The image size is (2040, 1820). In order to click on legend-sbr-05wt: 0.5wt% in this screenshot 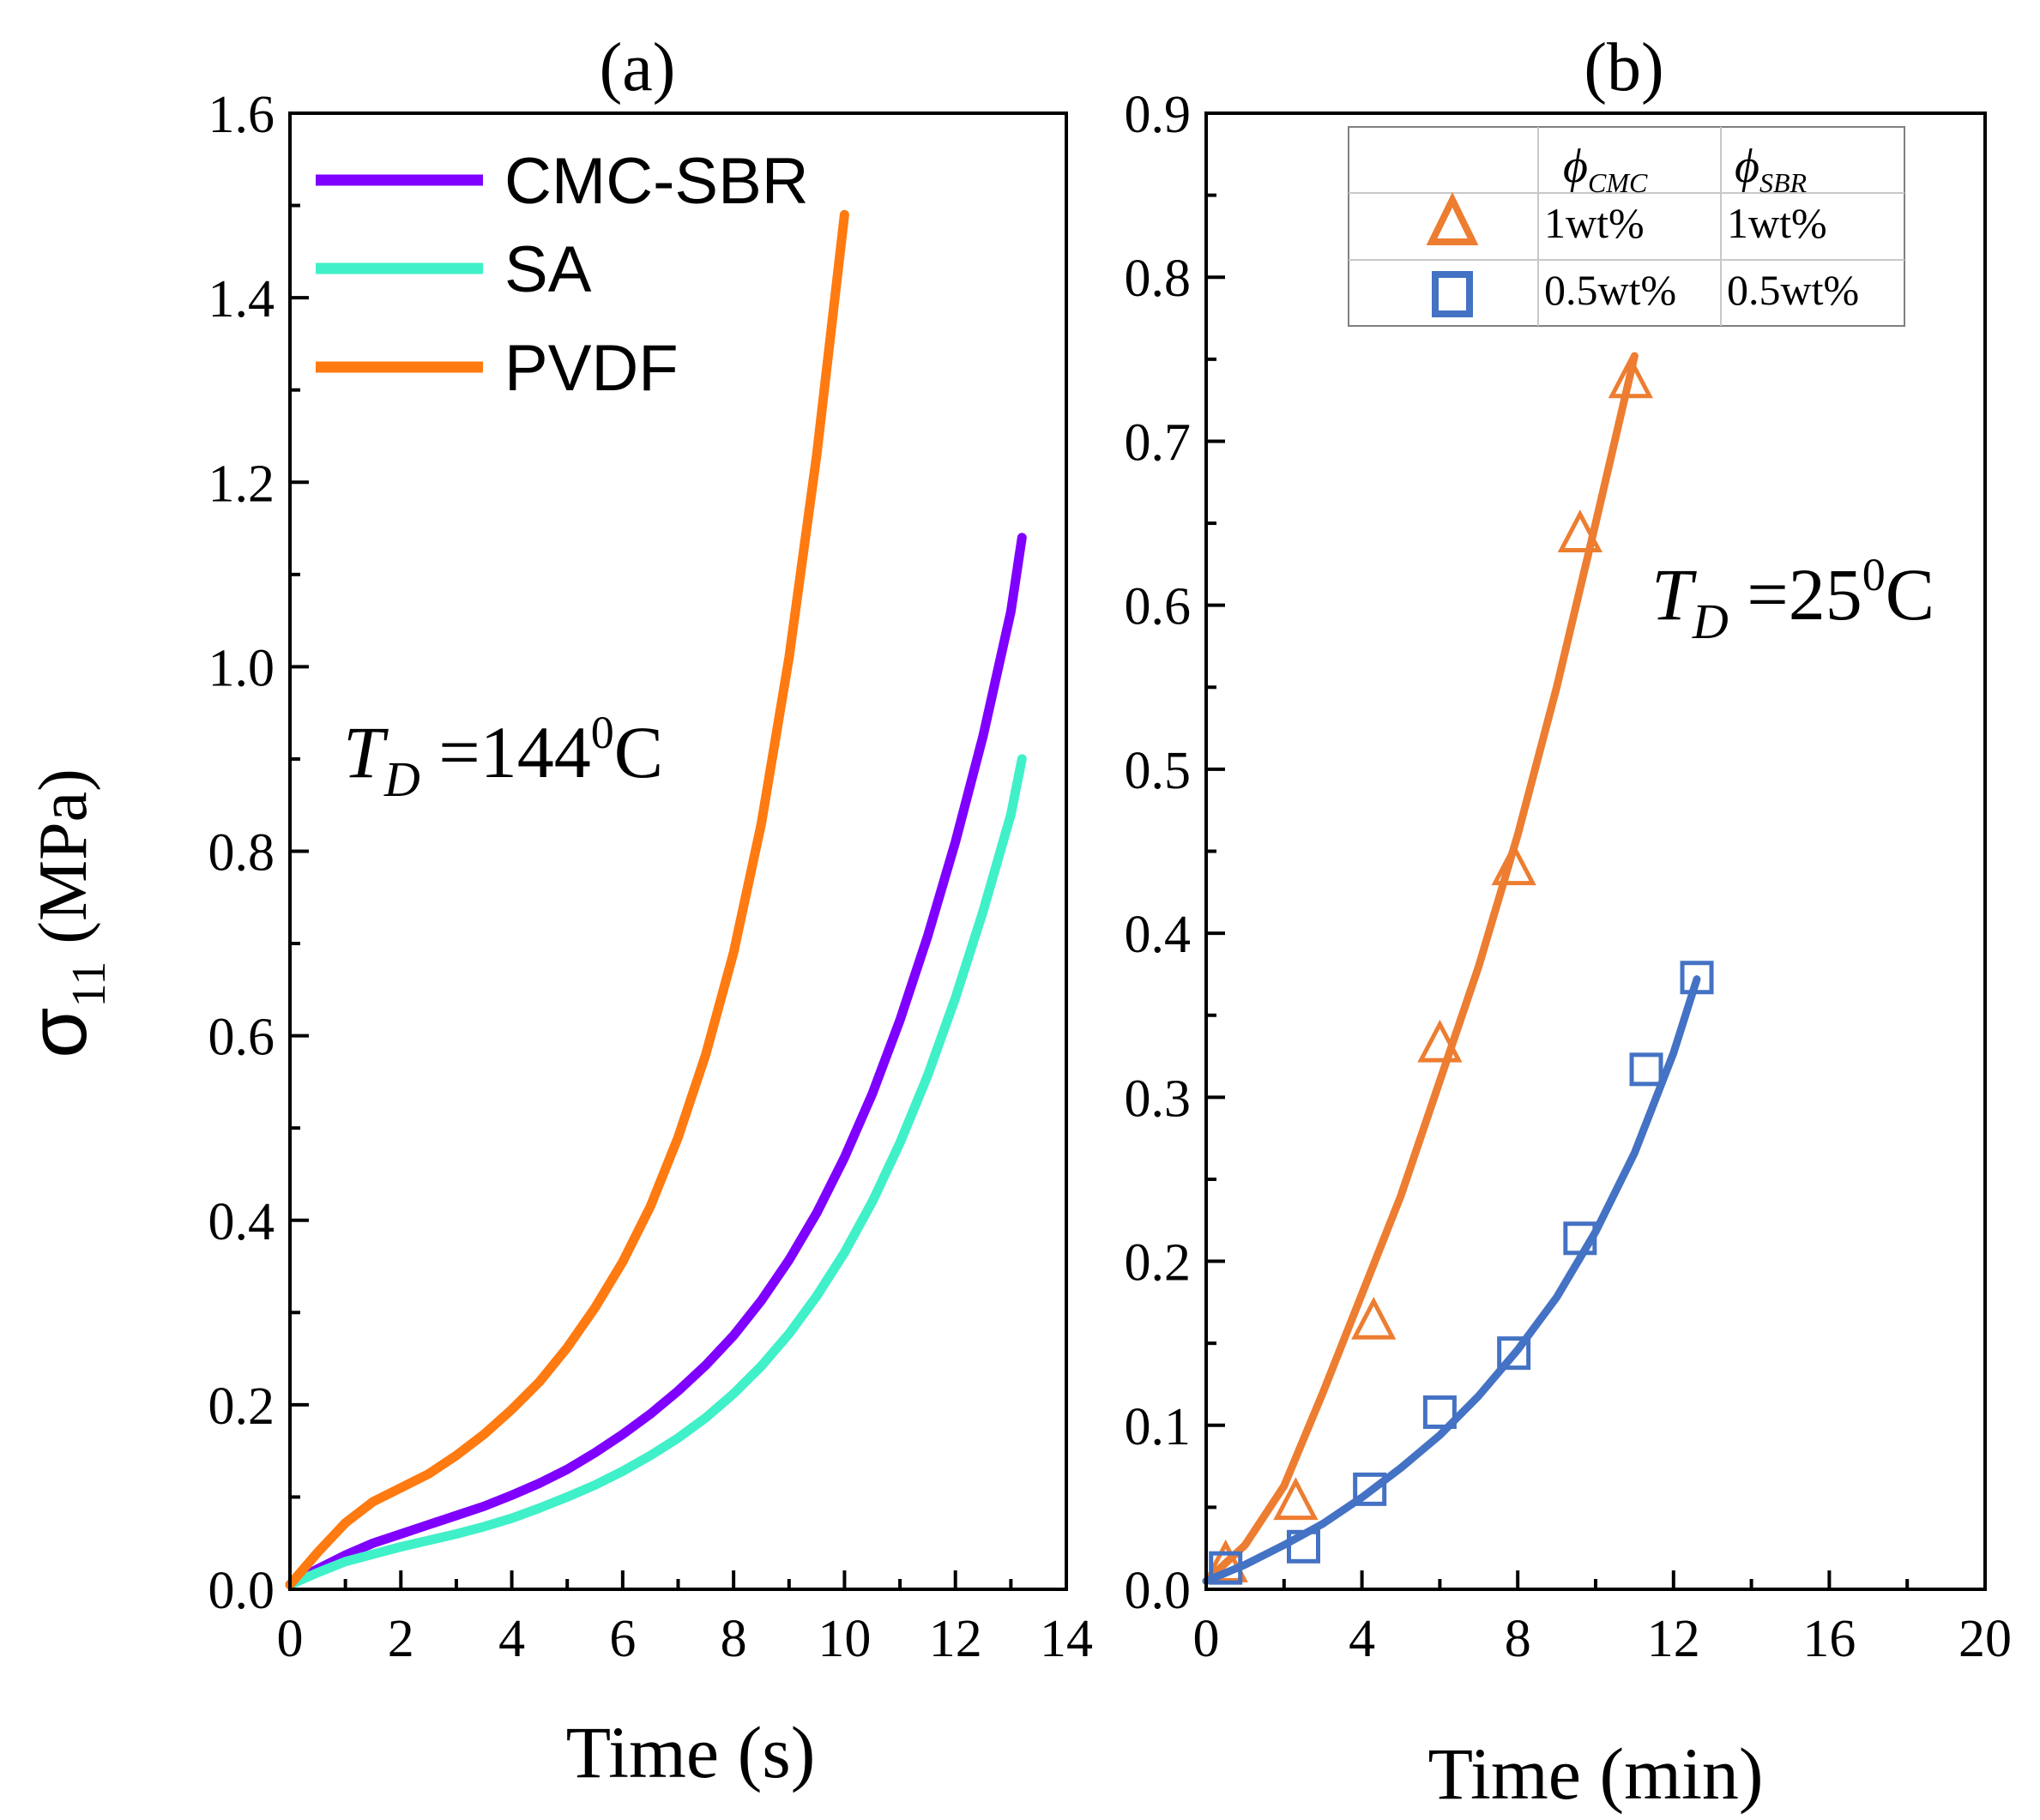, I will do `click(1793, 290)`.